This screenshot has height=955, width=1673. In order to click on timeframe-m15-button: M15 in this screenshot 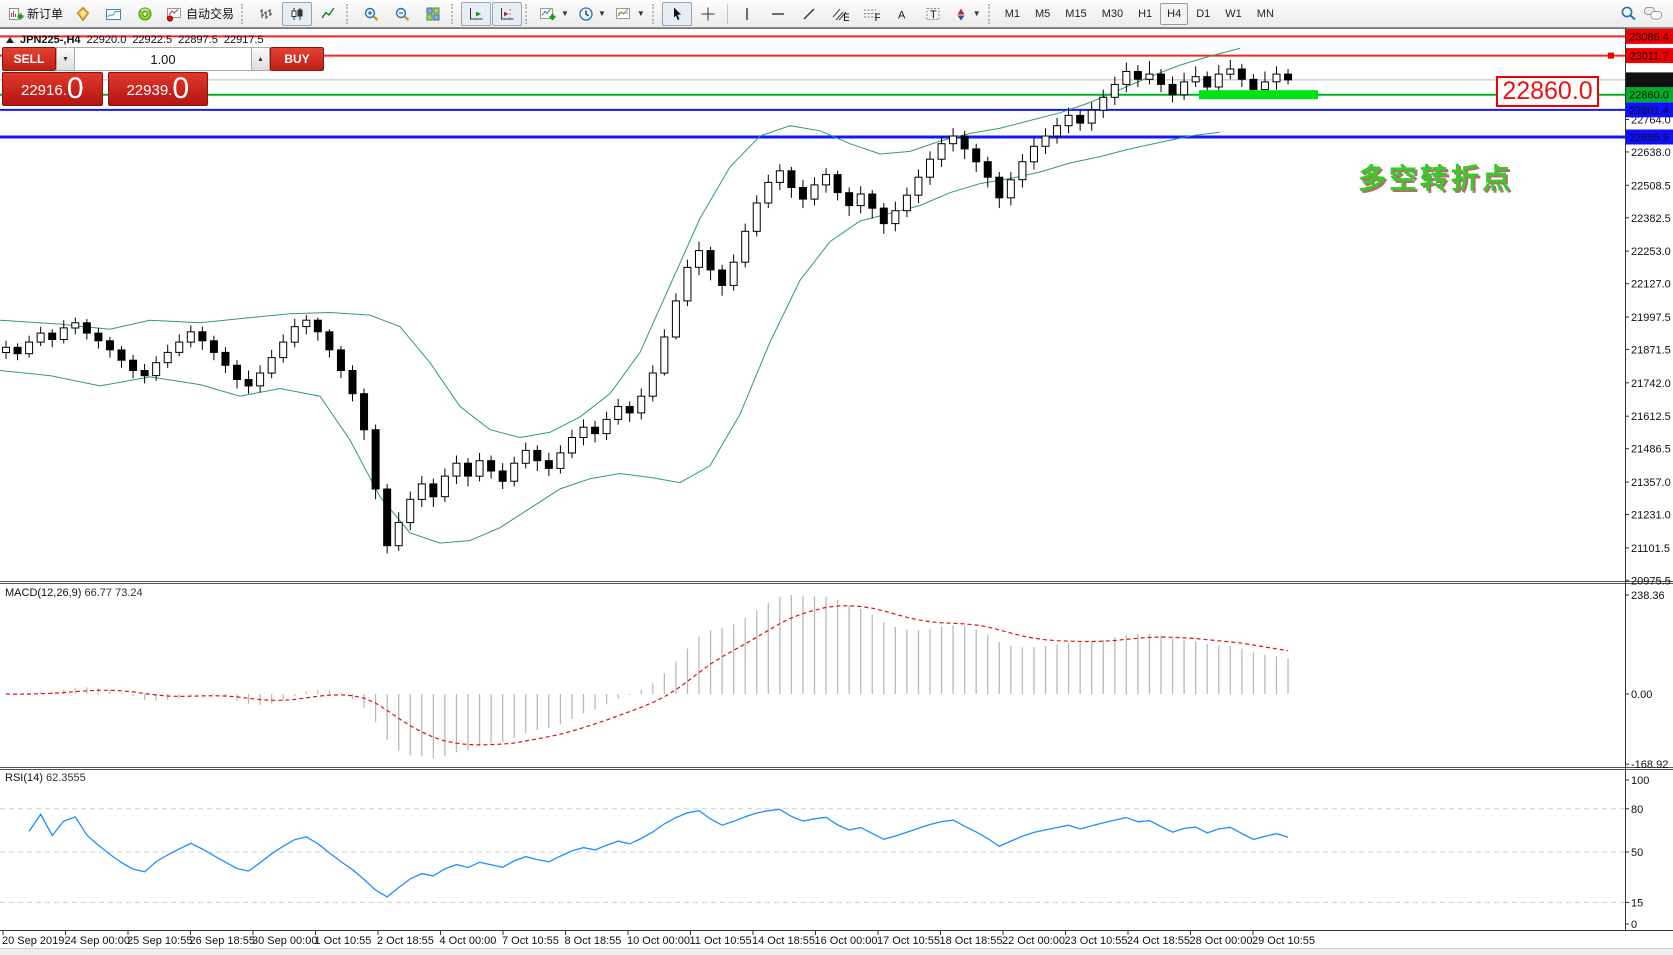, I will do `click(1076, 13)`.